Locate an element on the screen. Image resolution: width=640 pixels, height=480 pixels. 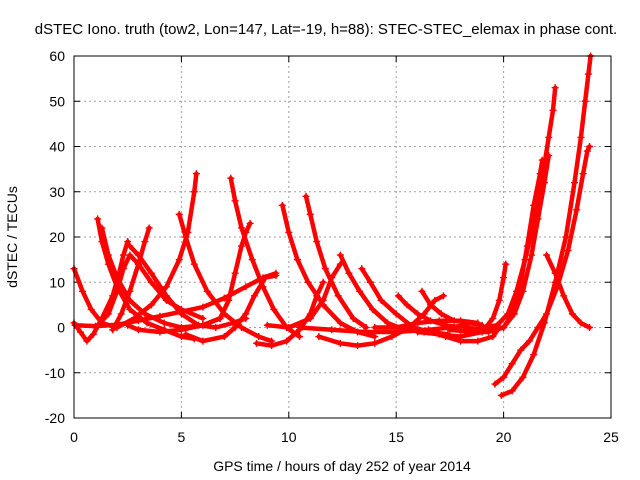
series-arc30 is located at coordinates (546, 225).